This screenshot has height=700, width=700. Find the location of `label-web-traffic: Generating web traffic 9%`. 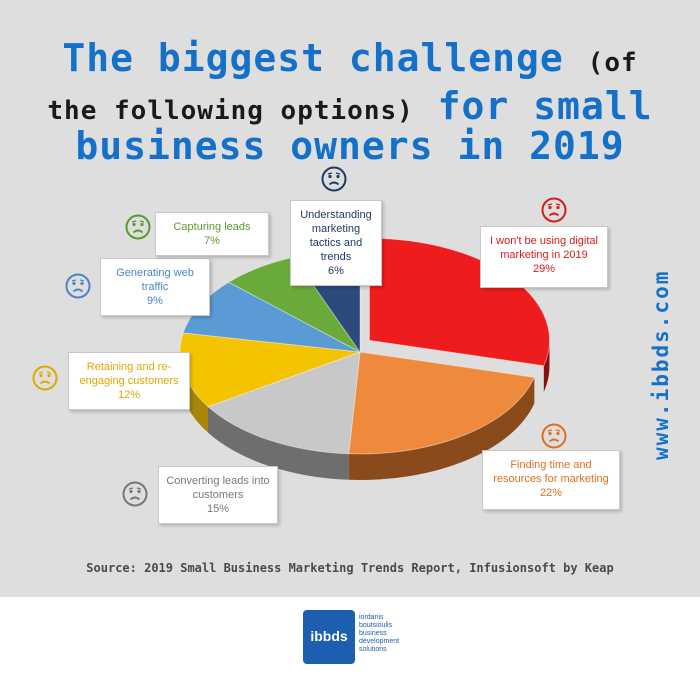

label-web-traffic: Generating web traffic 9% is located at coordinates (155, 287).